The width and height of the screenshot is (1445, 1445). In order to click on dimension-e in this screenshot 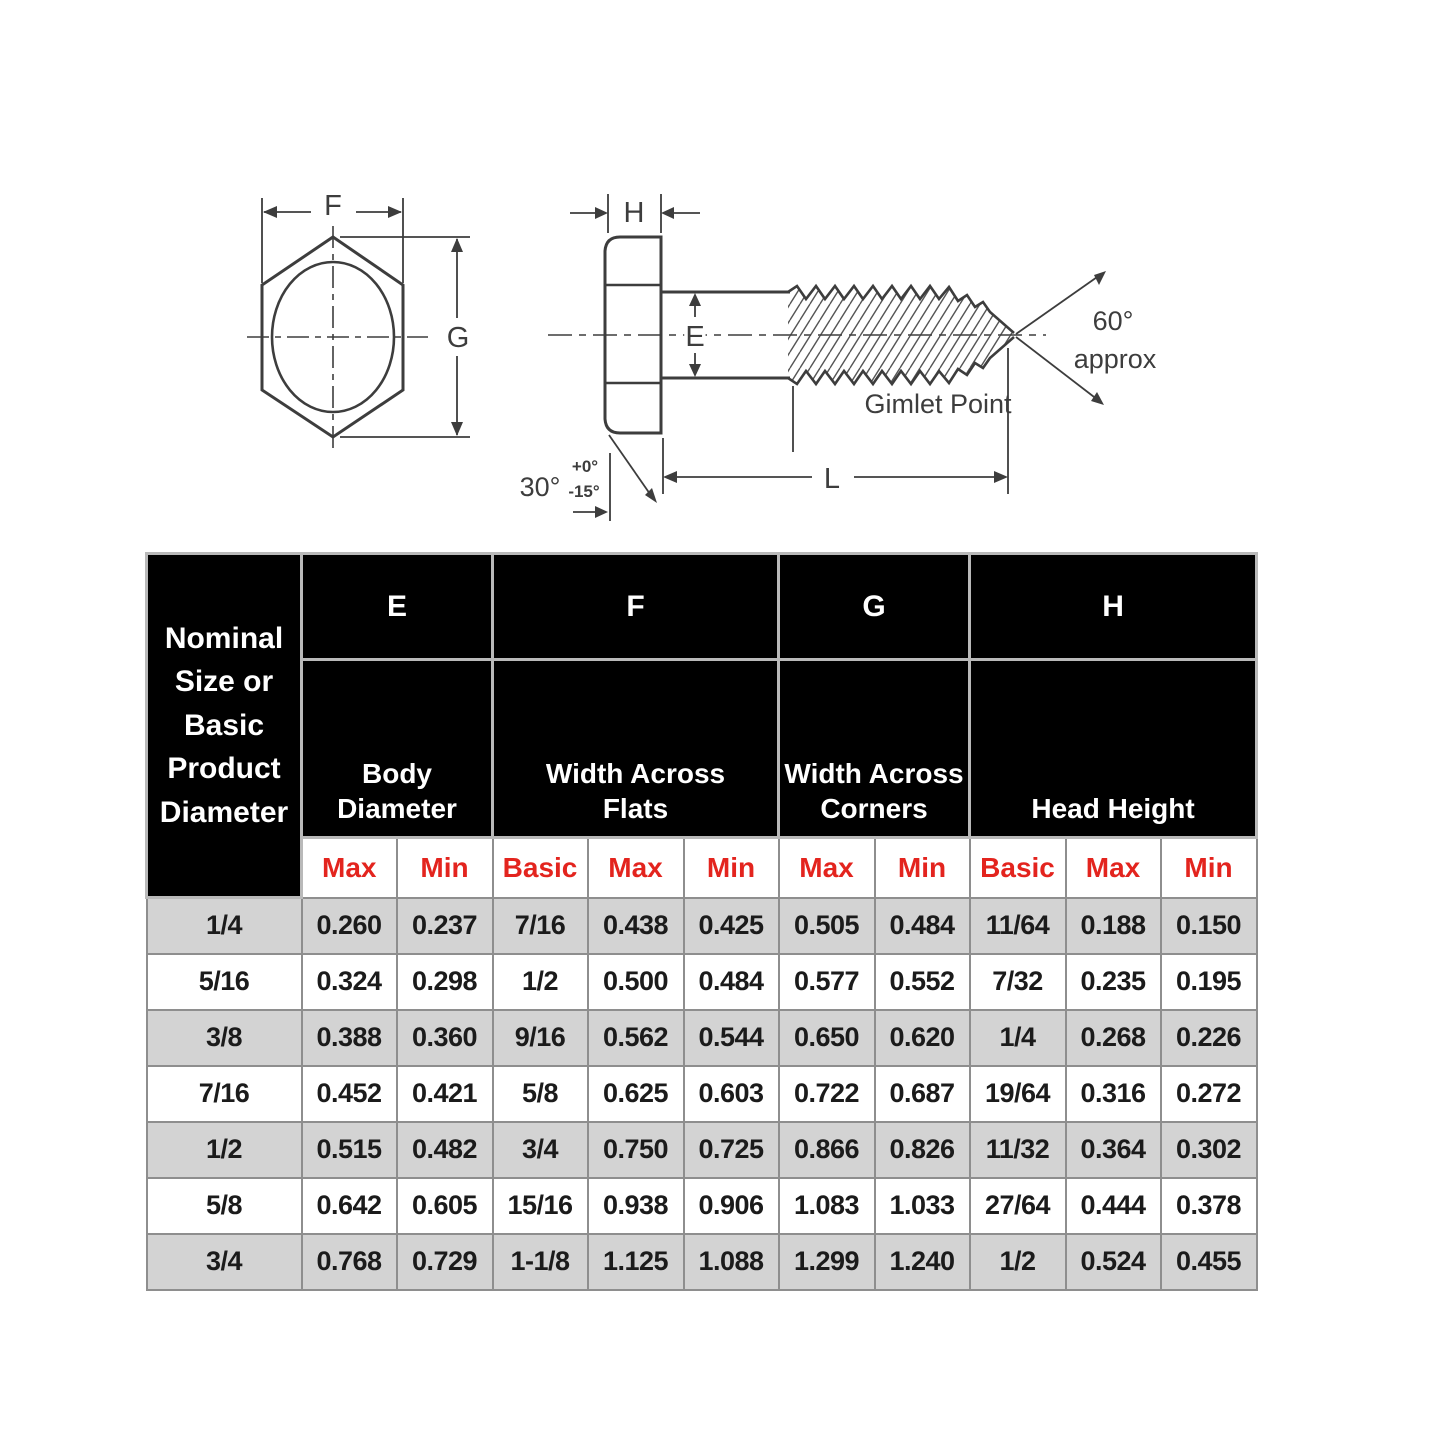, I will do `click(695, 335)`.